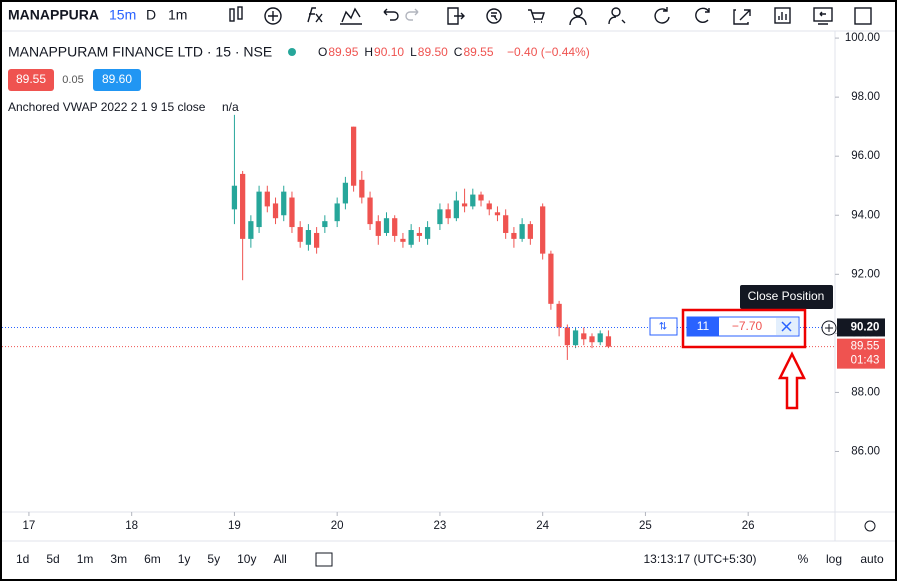  What do you see at coordinates (433, 52) in the screenshot?
I see `ohlc-value: 89.50` at bounding box center [433, 52].